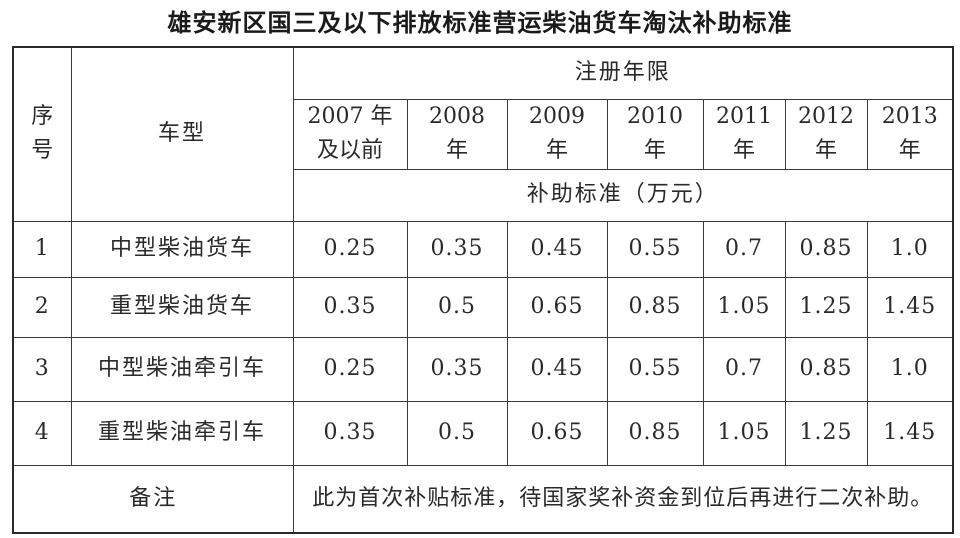 This screenshot has width=960, height=538. What do you see at coordinates (182, 307) in the screenshot?
I see `type-cell: 重型柴油货车` at bounding box center [182, 307].